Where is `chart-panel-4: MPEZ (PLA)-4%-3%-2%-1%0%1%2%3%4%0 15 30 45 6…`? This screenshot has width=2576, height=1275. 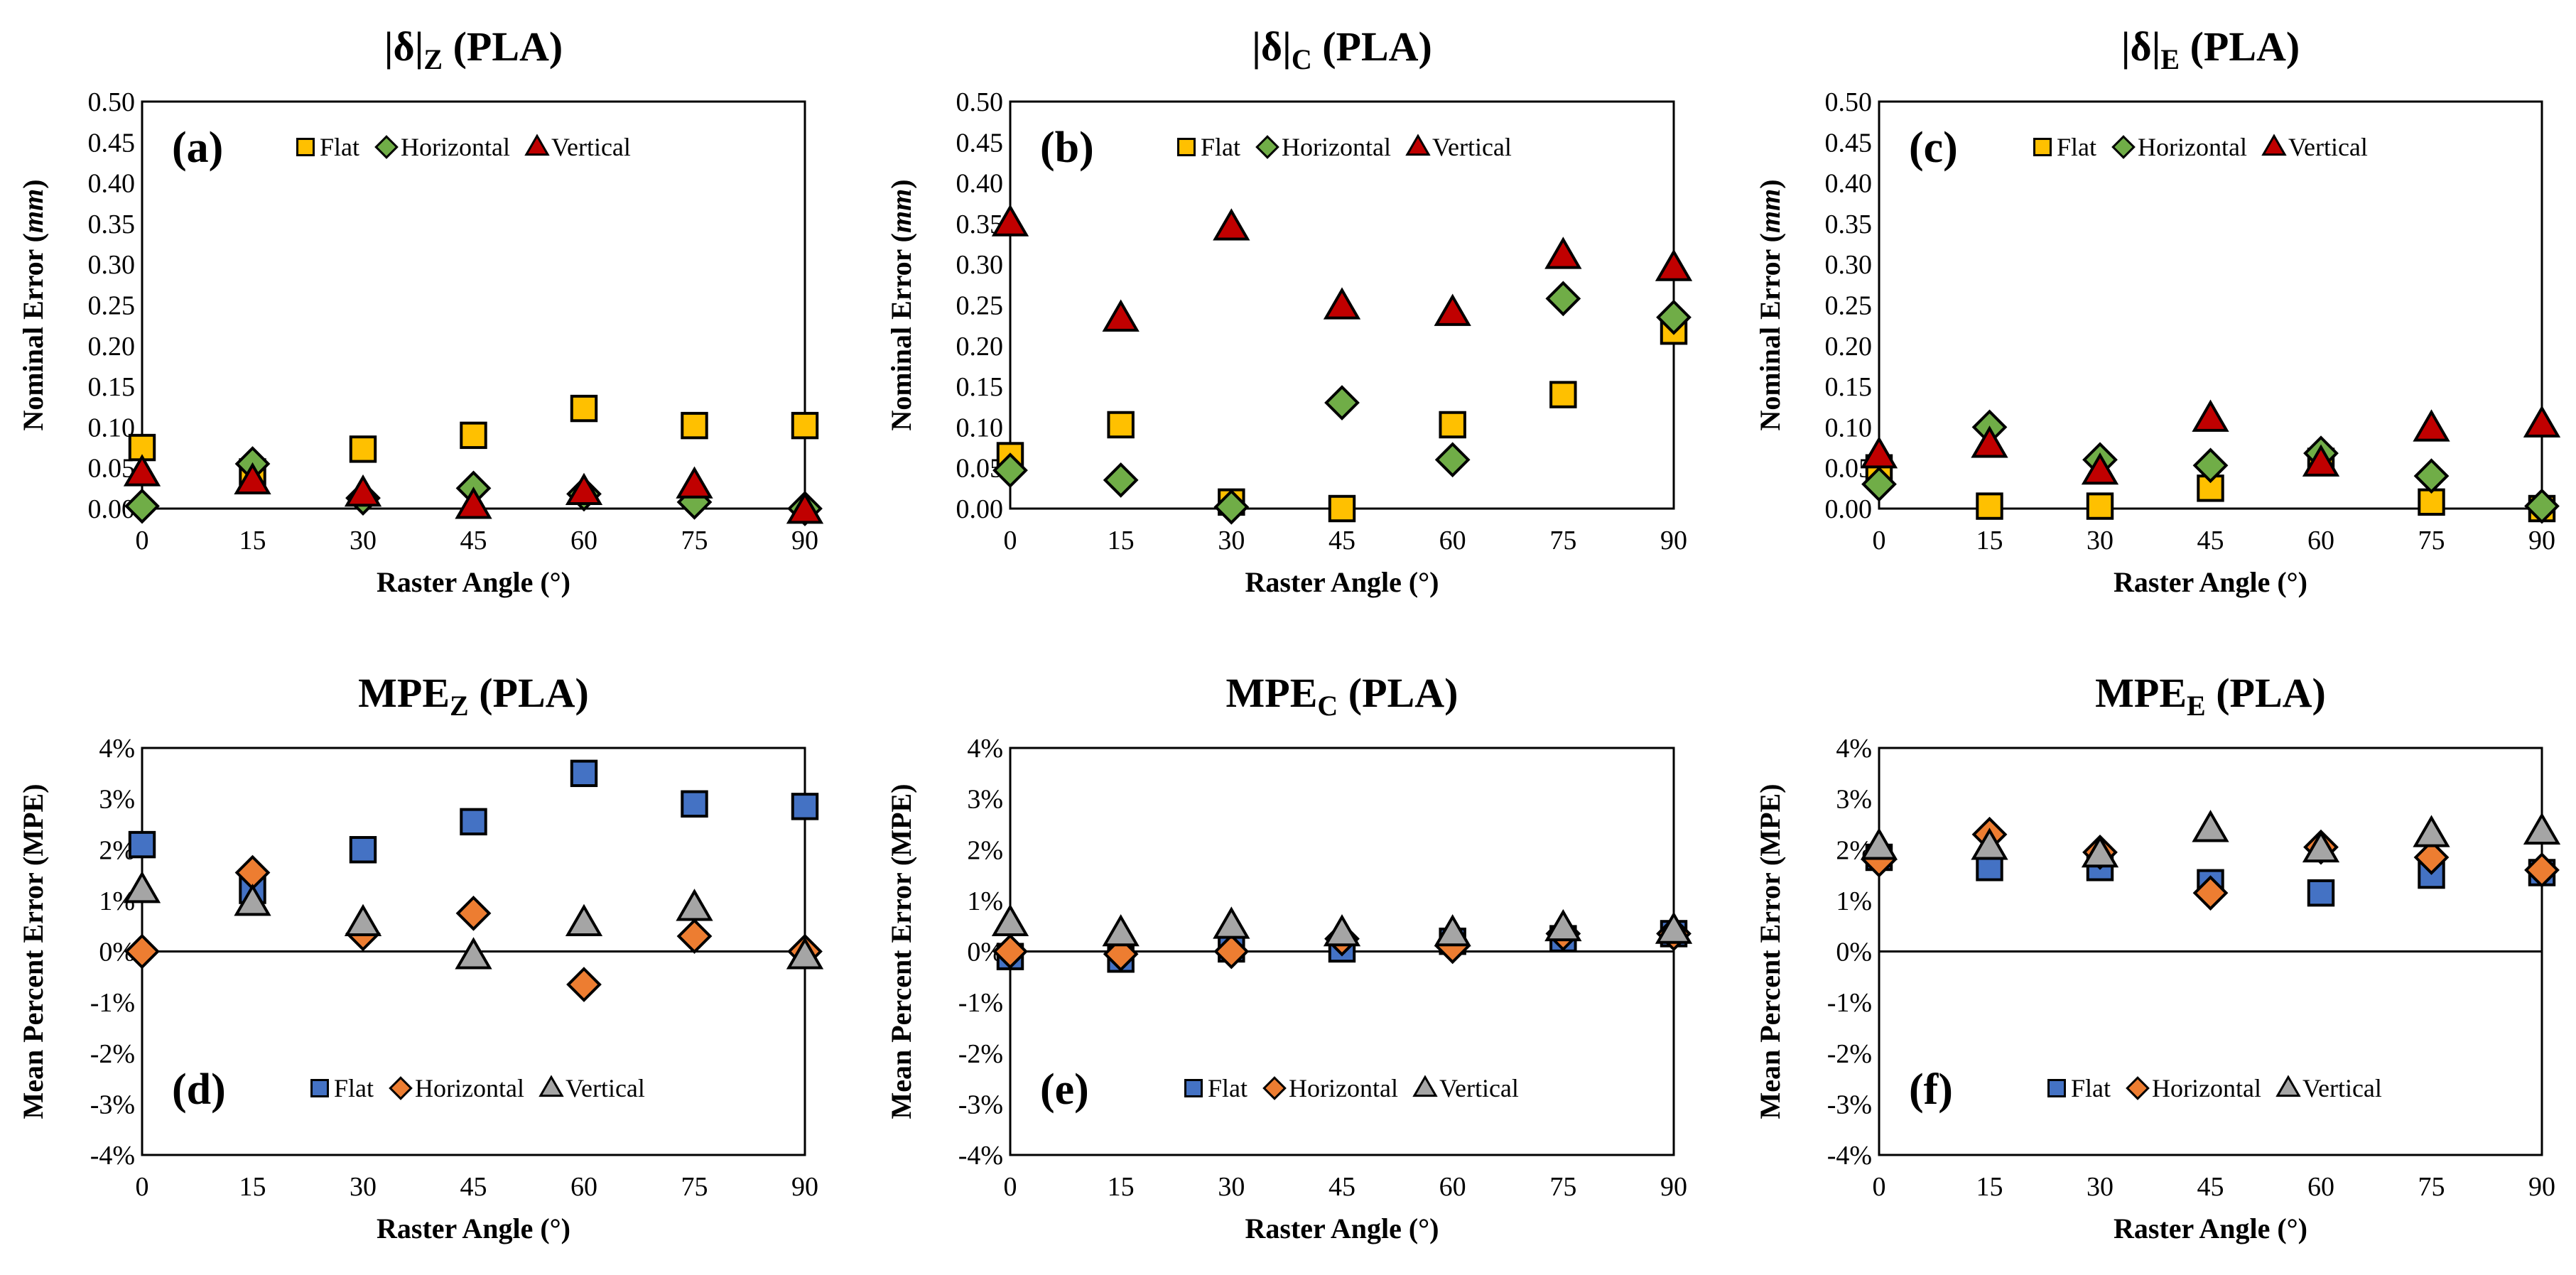
chart-panel-4: MPEZ (PLA)-4%-3%-2%-1%0%1%2%3%4%0 15 30 45 6… is located at coordinates (420, 957).